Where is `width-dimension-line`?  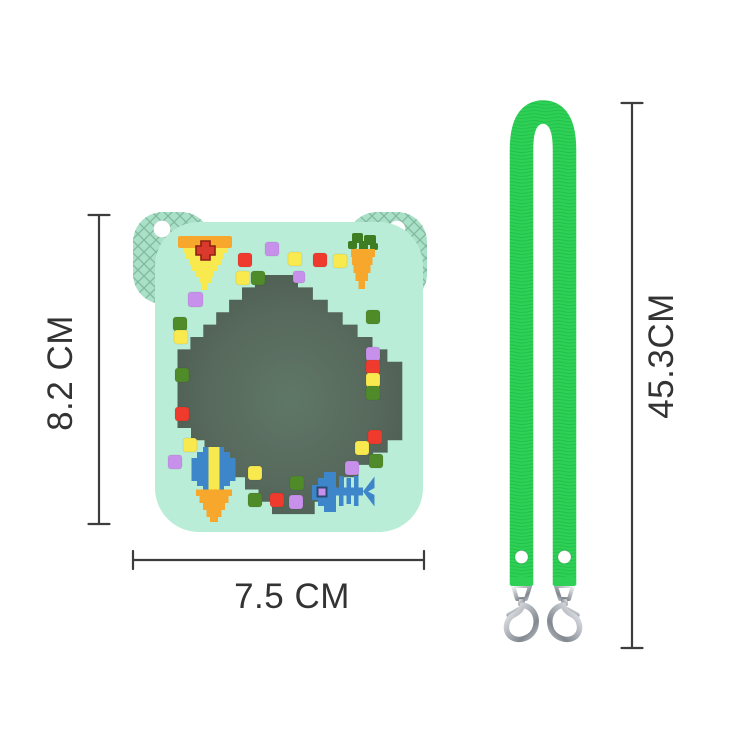
width-dimension-line is located at coordinates (278, 560).